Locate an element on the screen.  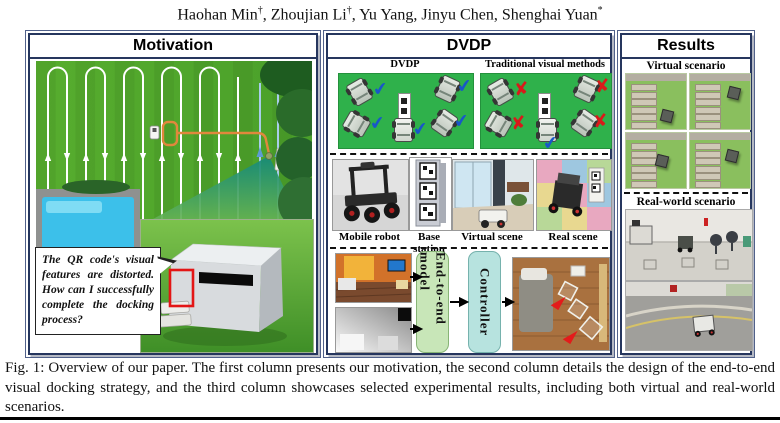
depth-input-image is located at coordinates (373, 330).